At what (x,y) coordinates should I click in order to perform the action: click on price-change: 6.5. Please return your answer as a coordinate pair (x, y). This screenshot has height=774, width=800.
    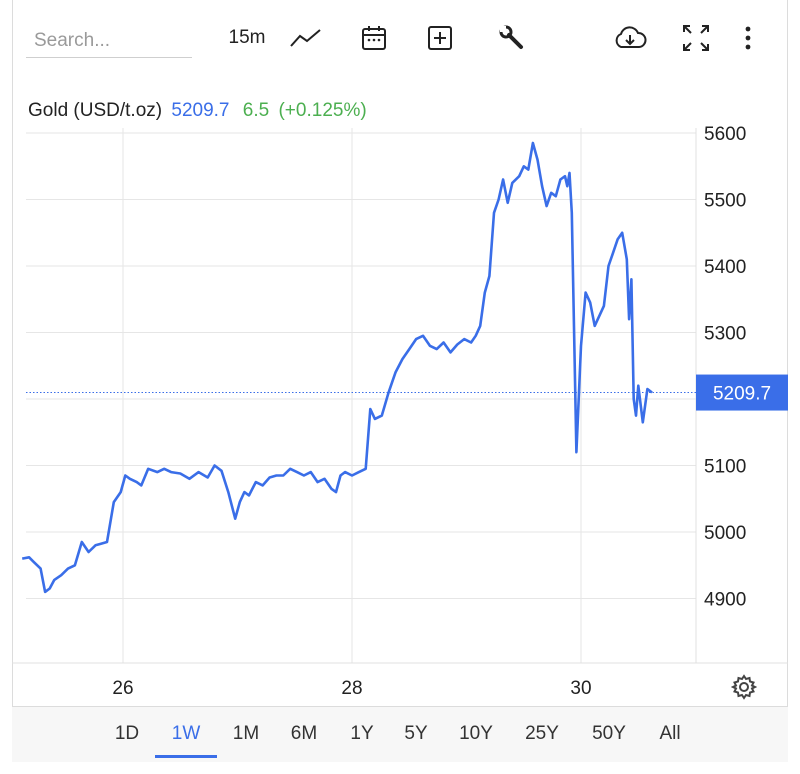
    Looking at the image, I should click on (256, 110).